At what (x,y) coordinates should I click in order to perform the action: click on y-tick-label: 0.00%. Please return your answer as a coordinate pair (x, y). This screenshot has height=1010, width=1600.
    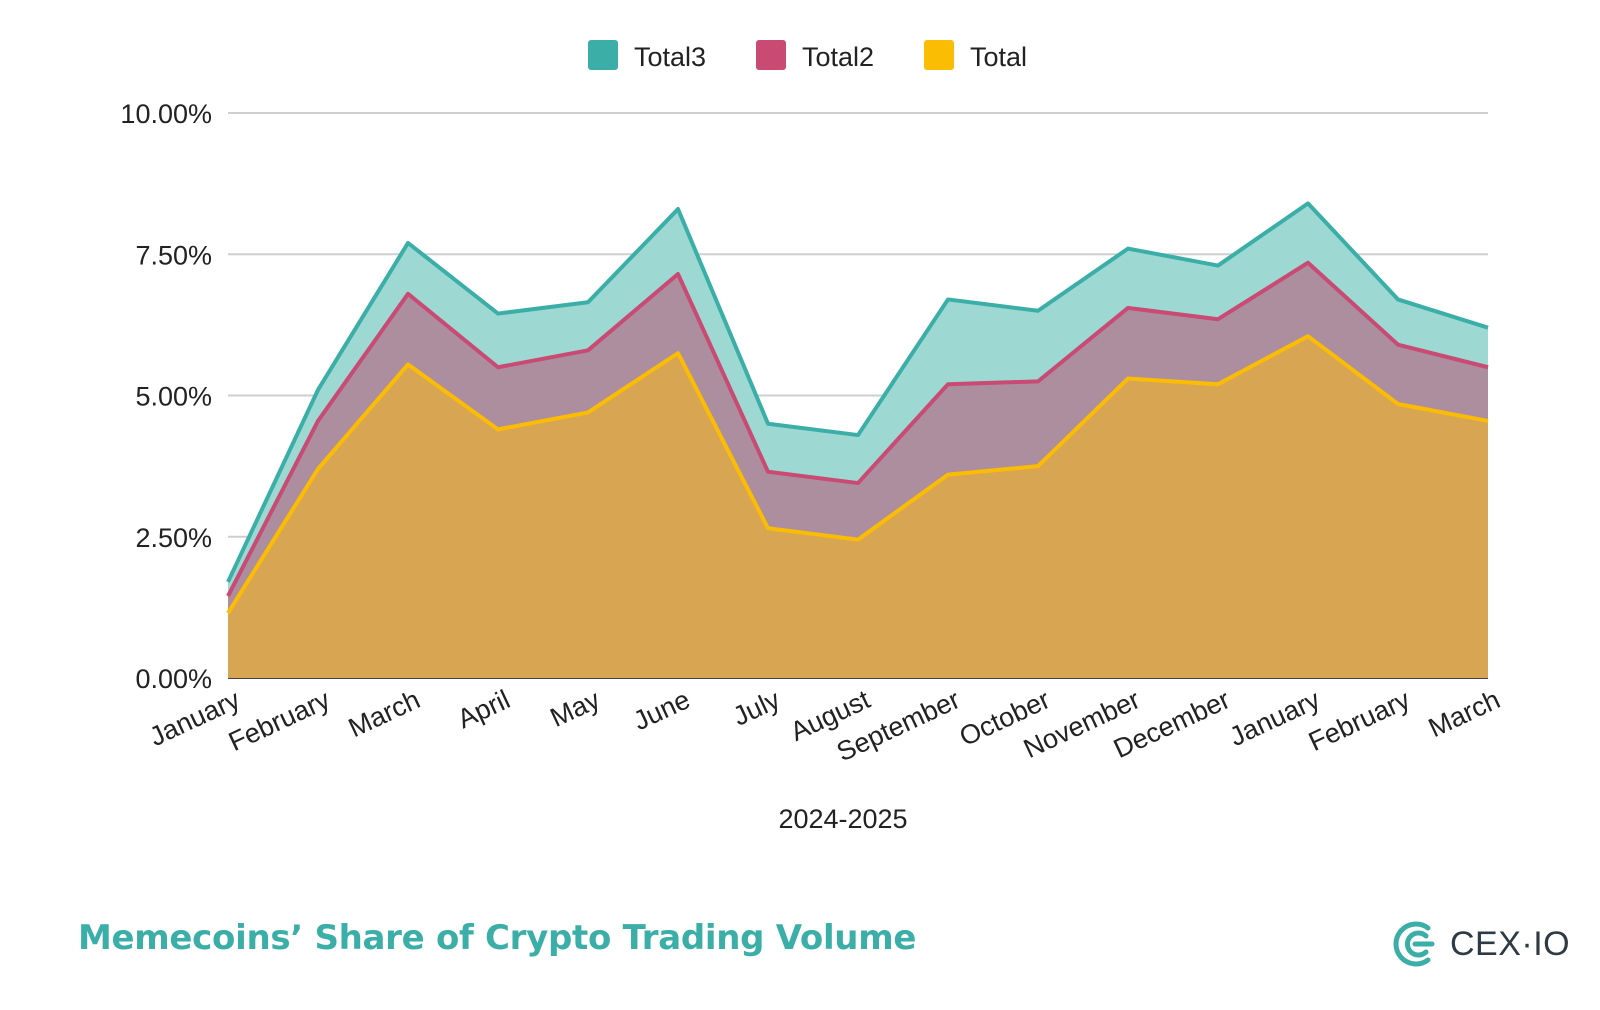
    Looking at the image, I should click on (173, 679).